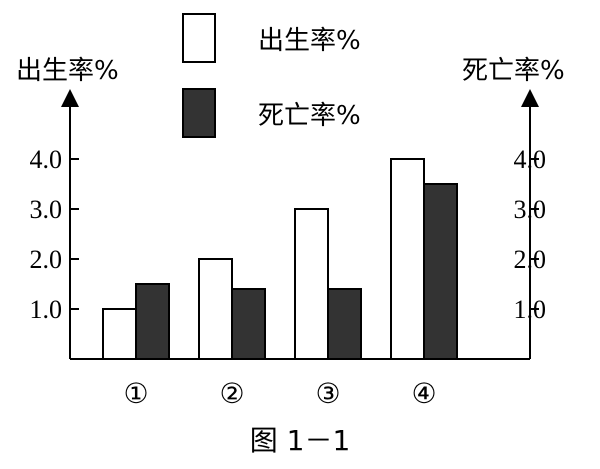  What do you see at coordinates (530, 259) in the screenshot?
I see `right-tick-label: 2.0` at bounding box center [530, 259].